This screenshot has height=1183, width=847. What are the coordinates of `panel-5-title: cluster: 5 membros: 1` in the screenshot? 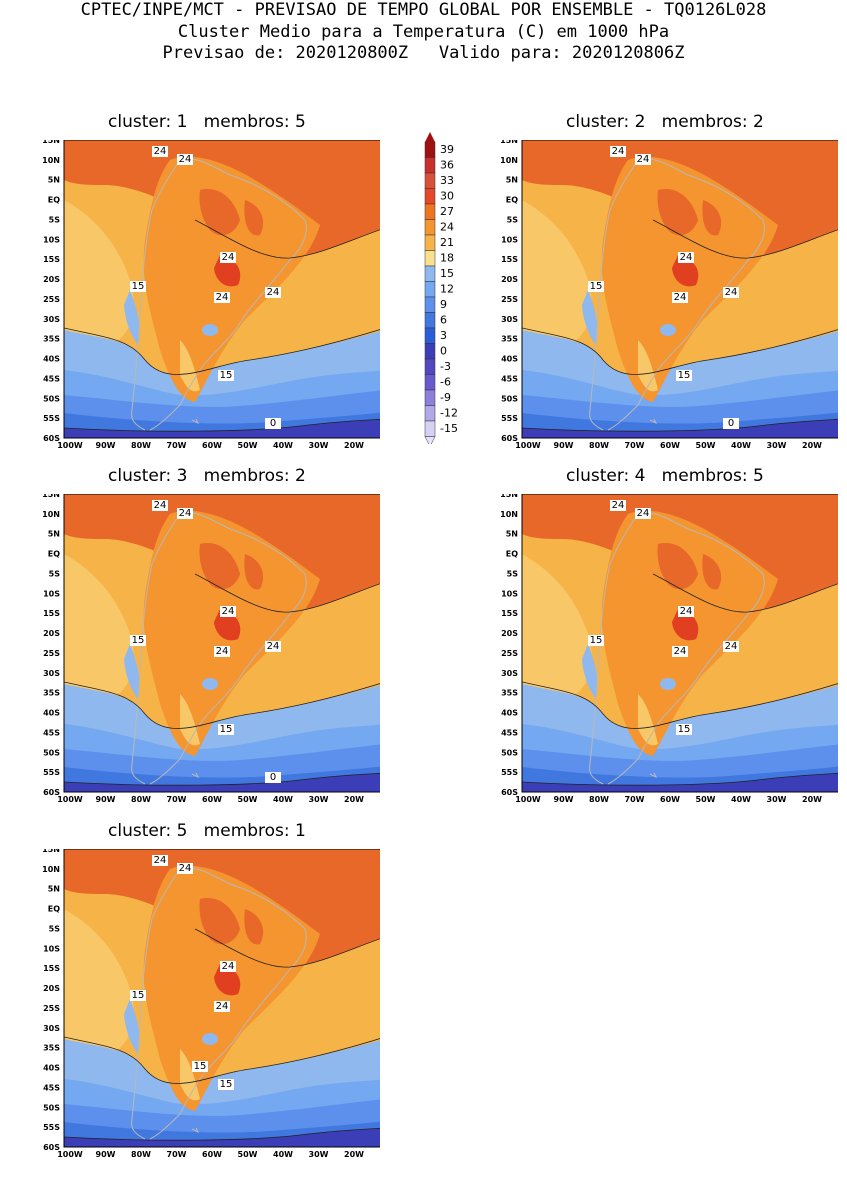 It's located at (207, 831).